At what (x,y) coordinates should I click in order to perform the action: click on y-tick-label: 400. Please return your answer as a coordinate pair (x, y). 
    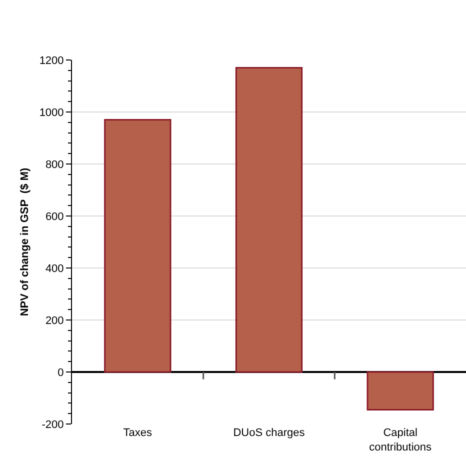
    Looking at the image, I should click on (54, 268).